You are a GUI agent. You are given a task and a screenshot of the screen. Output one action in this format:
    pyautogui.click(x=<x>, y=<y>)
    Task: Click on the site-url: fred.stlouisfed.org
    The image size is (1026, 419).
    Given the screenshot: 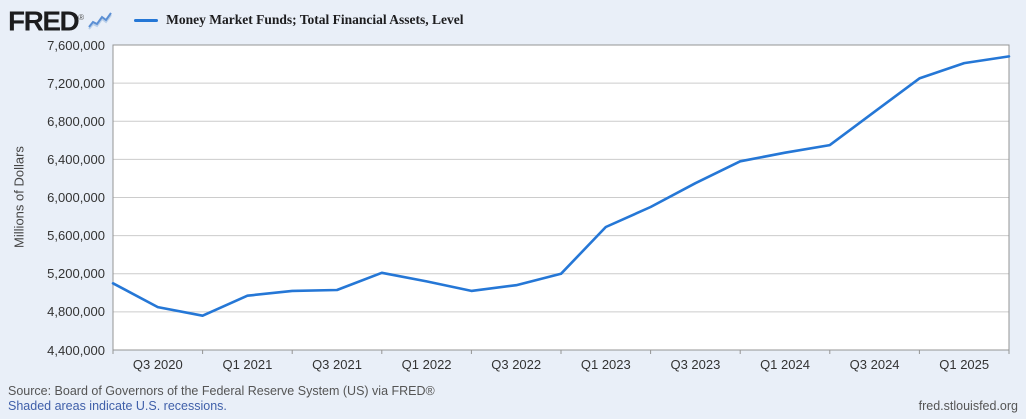 What is the action you would take?
    pyautogui.click(x=968, y=406)
    